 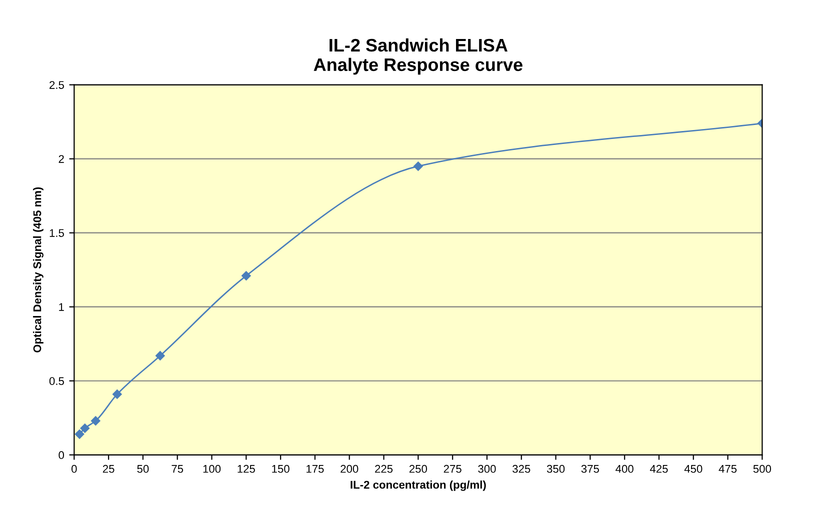 I want to click on x-tick-label: 450, so click(x=693, y=468).